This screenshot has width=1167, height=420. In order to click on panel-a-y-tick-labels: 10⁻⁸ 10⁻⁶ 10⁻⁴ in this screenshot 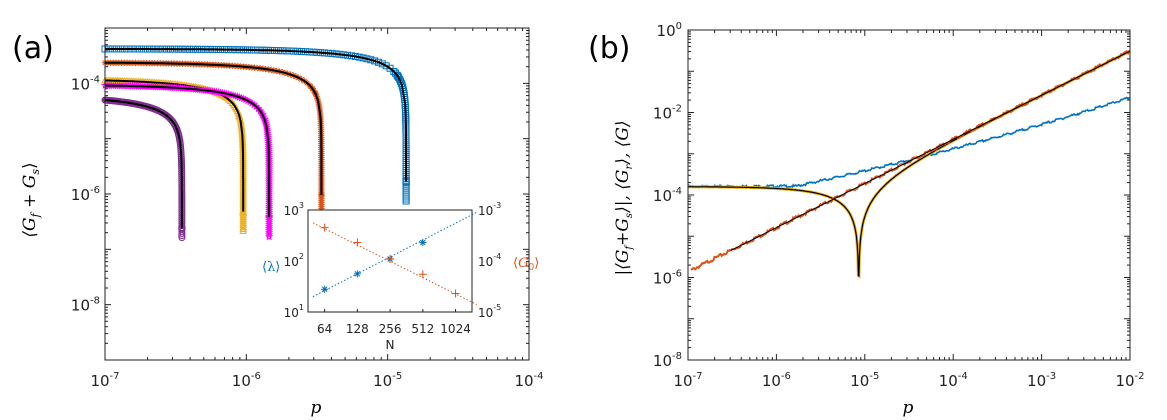, I will do `click(85, 194)`.